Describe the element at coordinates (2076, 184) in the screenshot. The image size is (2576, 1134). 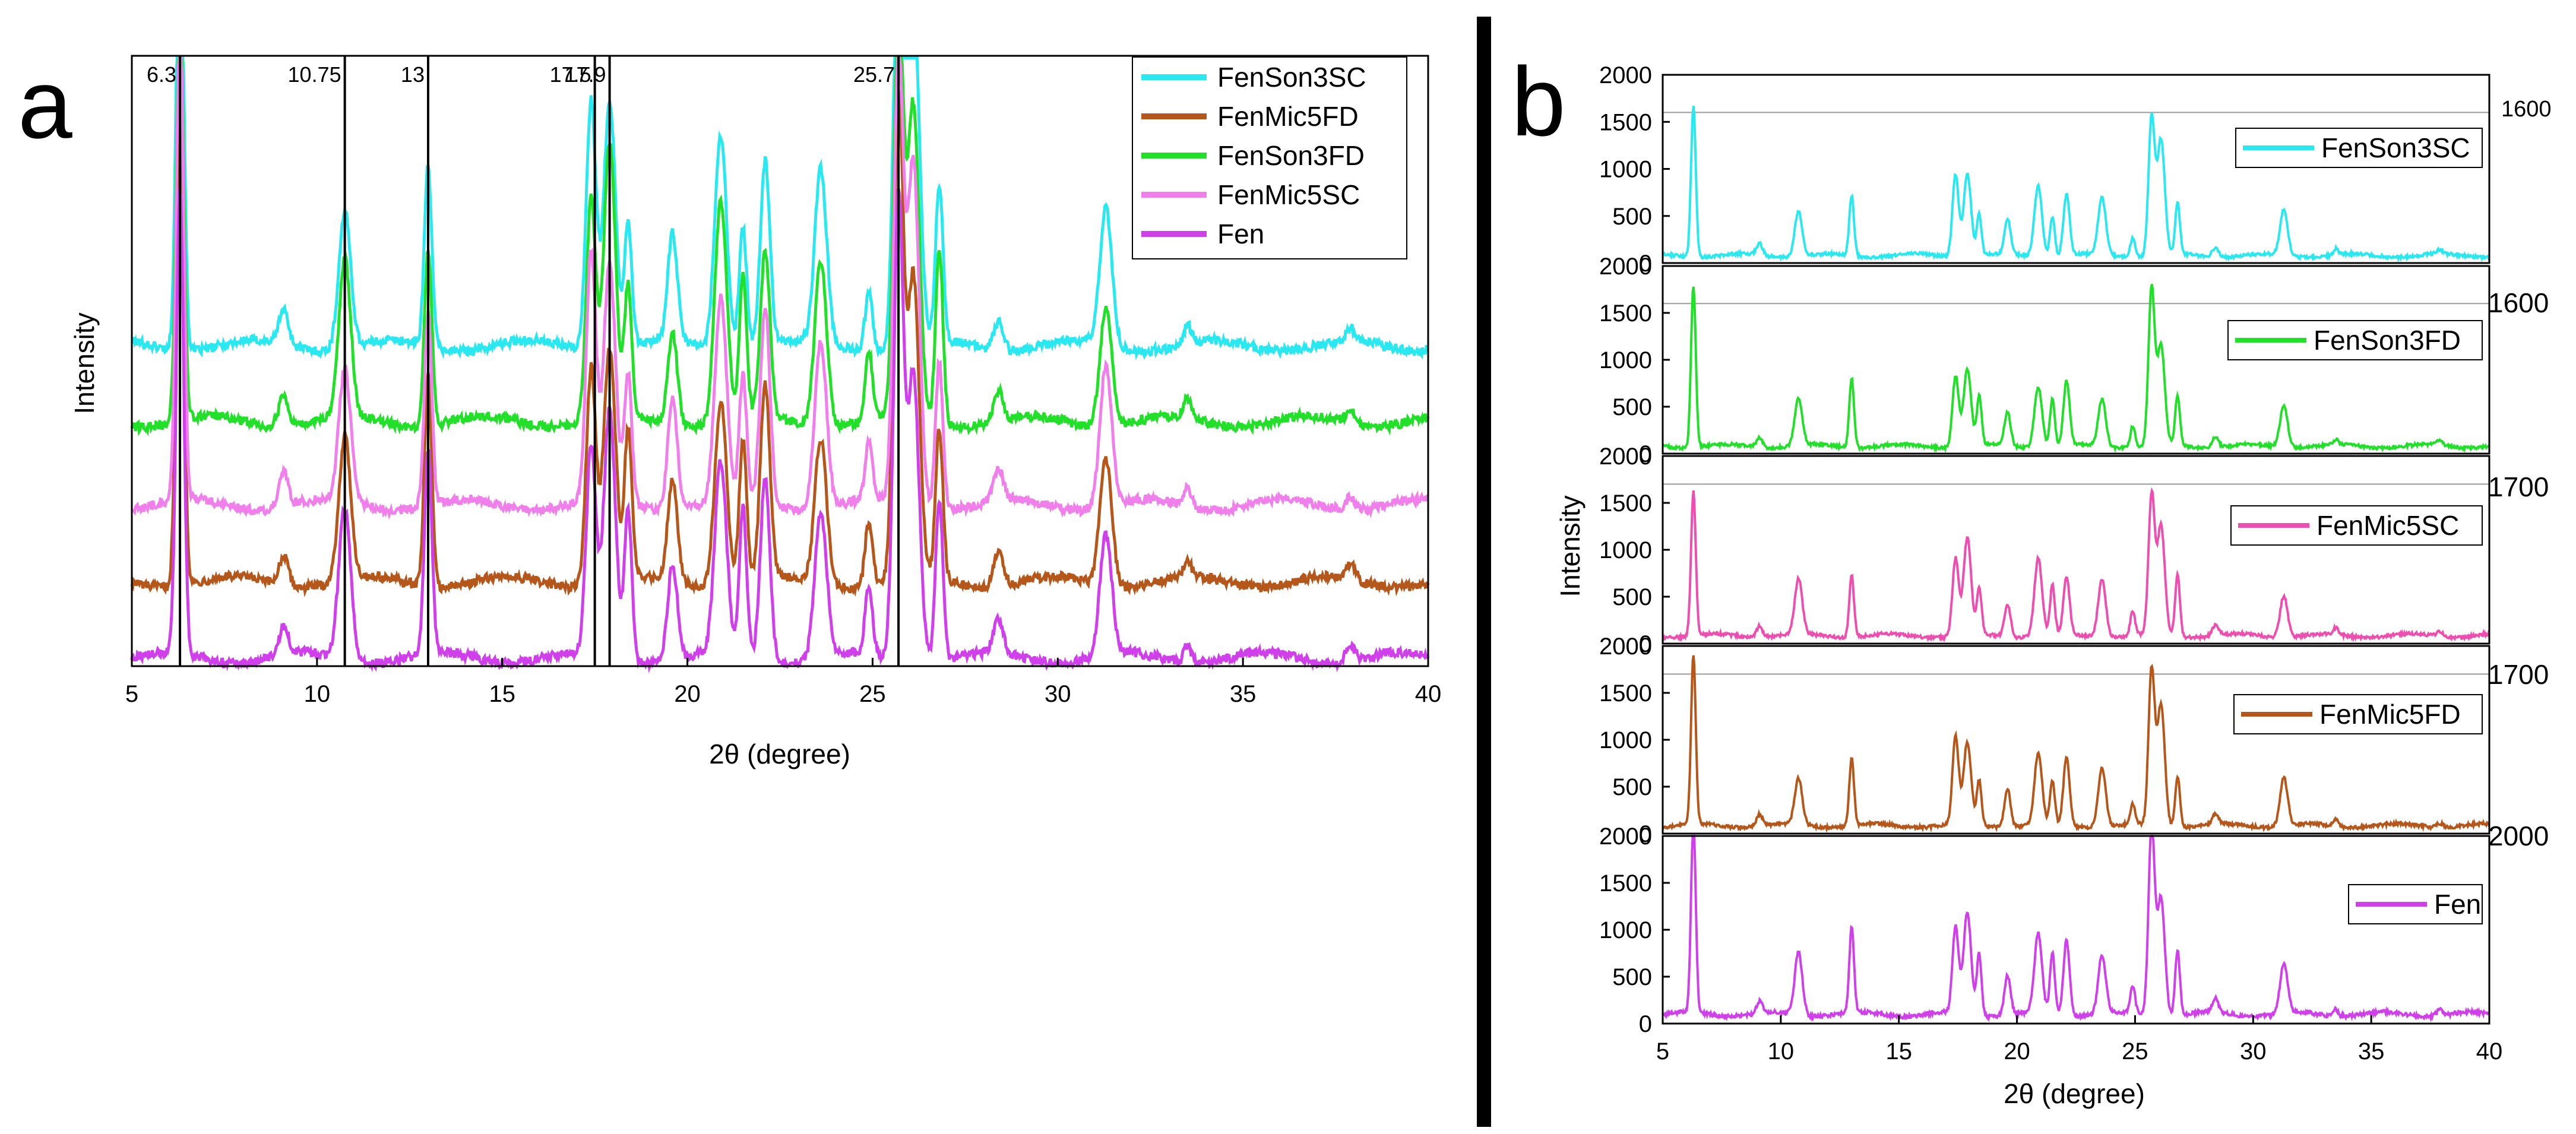
I see `panel-b-trace-fenson3sc` at that location.